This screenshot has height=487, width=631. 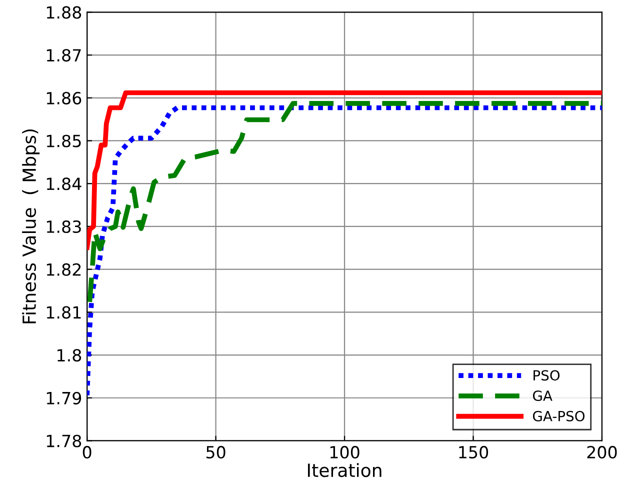 What do you see at coordinates (216, 452) in the screenshot?
I see `x-tick-label: 50` at bounding box center [216, 452].